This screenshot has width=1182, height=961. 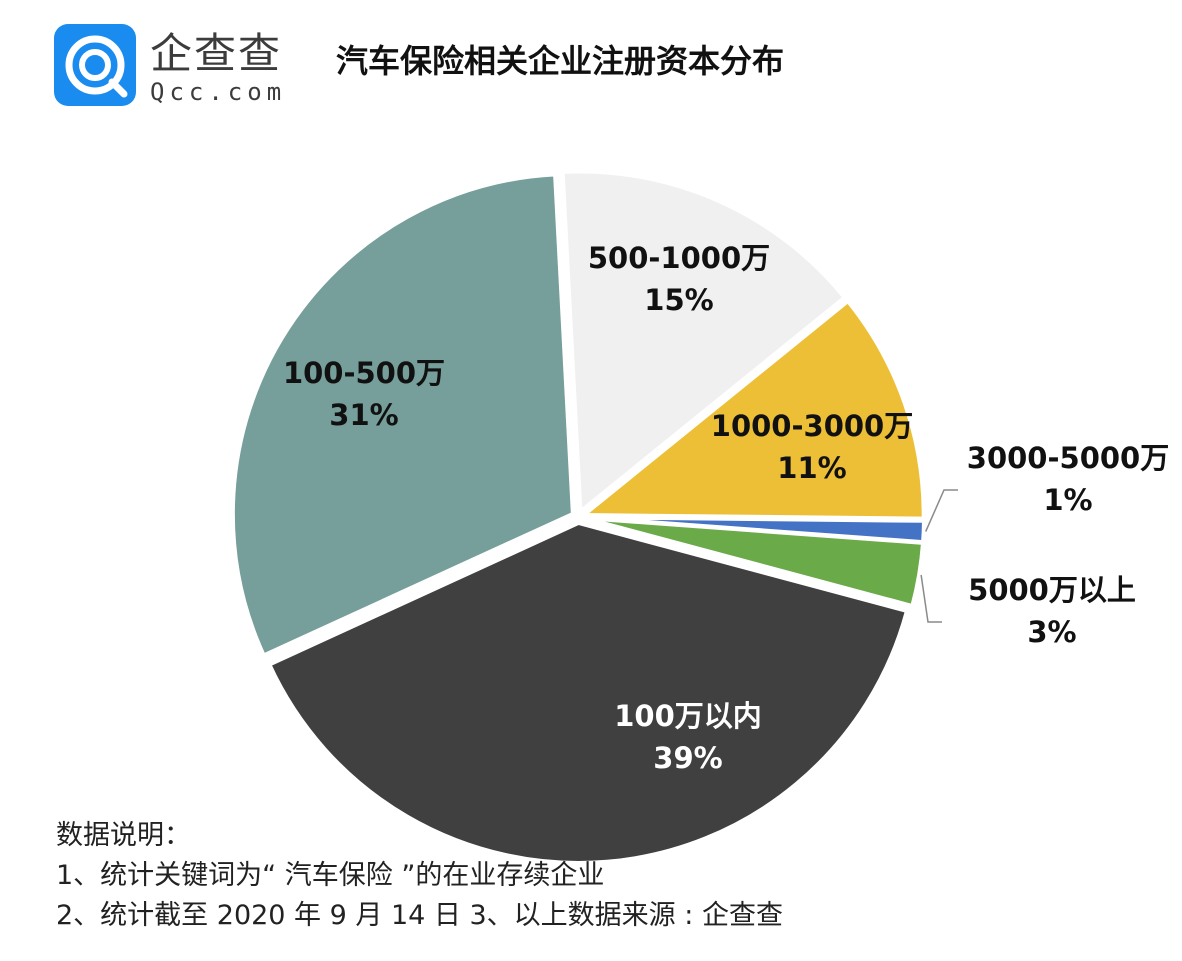 I want to click on qcc-logo-mark, so click(x=96, y=66).